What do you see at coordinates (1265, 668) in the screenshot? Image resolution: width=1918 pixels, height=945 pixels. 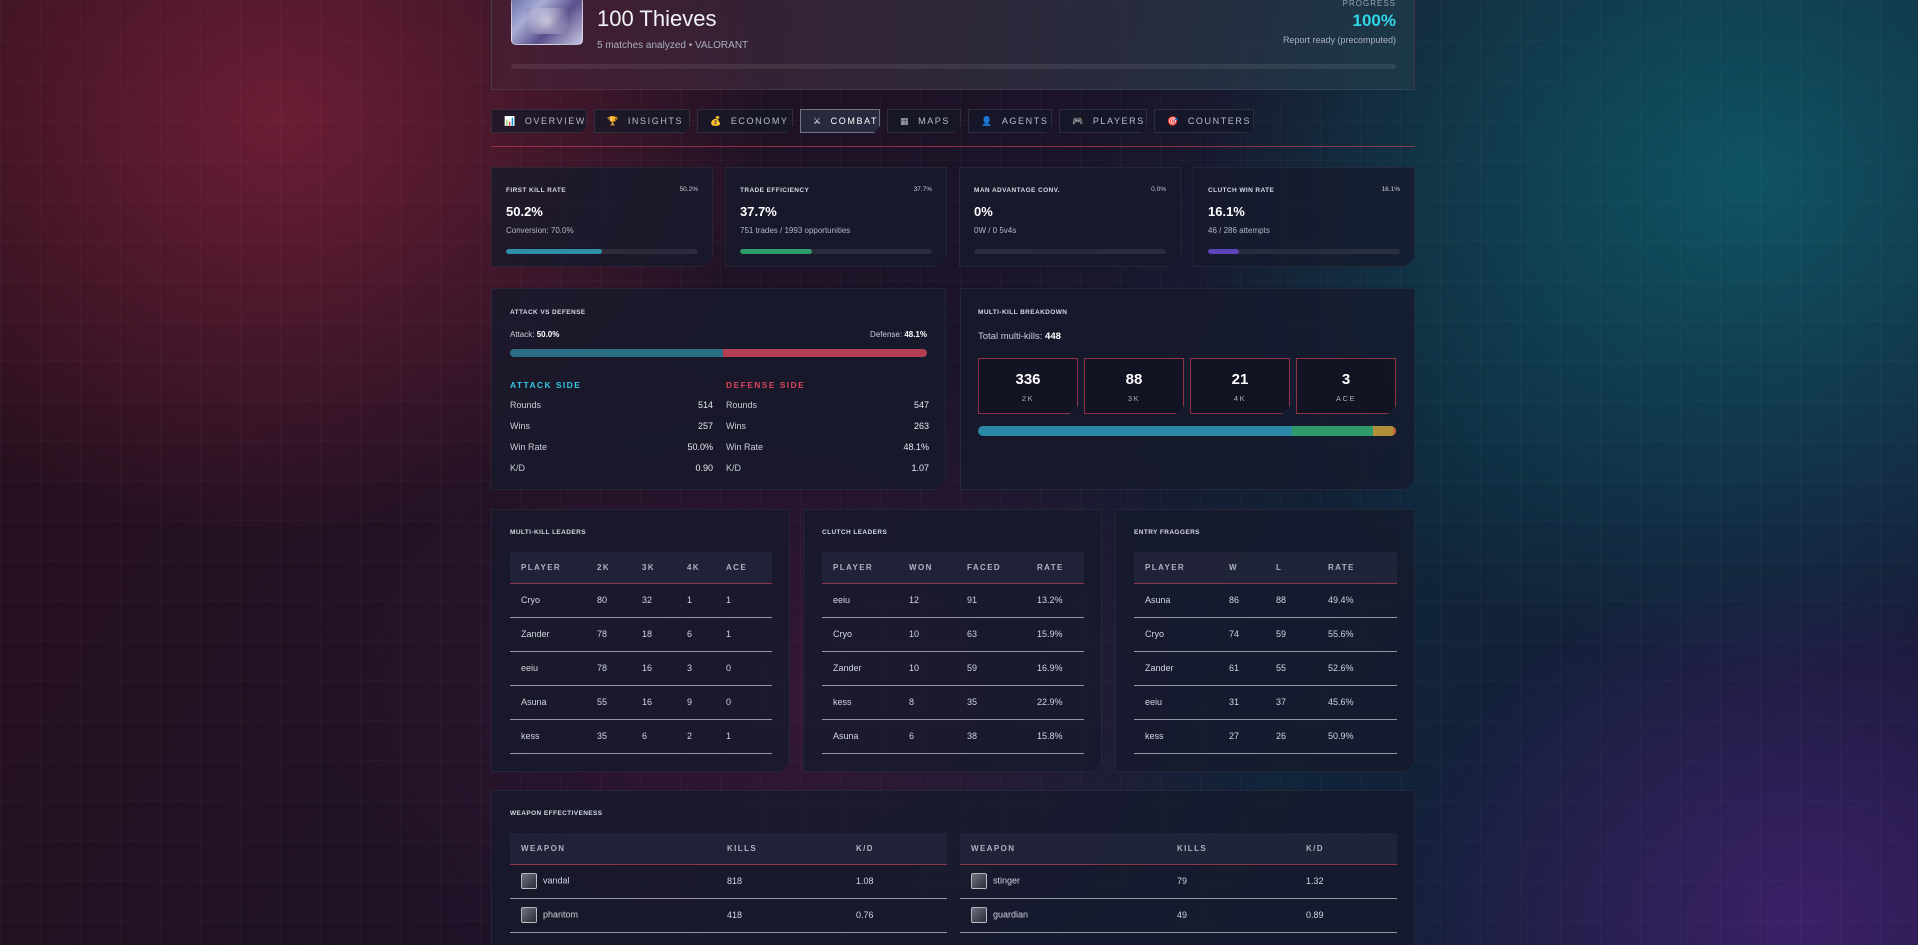 I see `table-row: Zander 61 55 52.6%` at bounding box center [1265, 668].